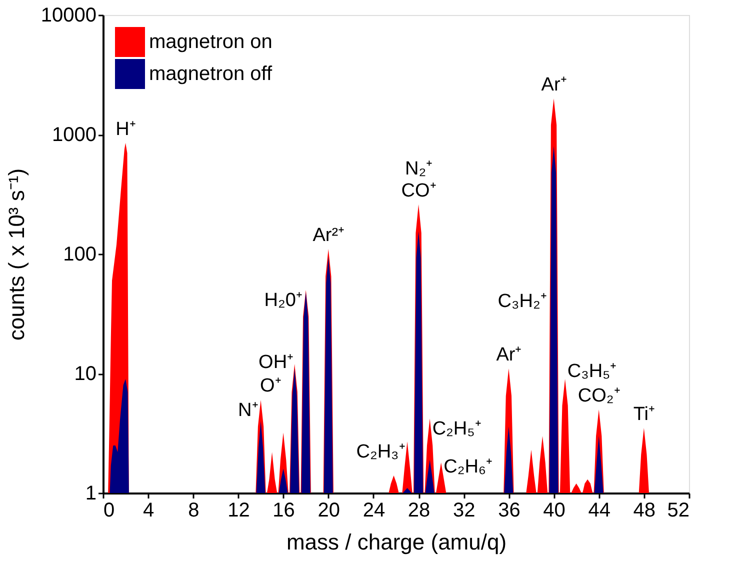 The width and height of the screenshot is (729, 579). Describe the element at coordinates (380, 451) in the screenshot. I see `annotation: C₂H₃⁺` at that location.